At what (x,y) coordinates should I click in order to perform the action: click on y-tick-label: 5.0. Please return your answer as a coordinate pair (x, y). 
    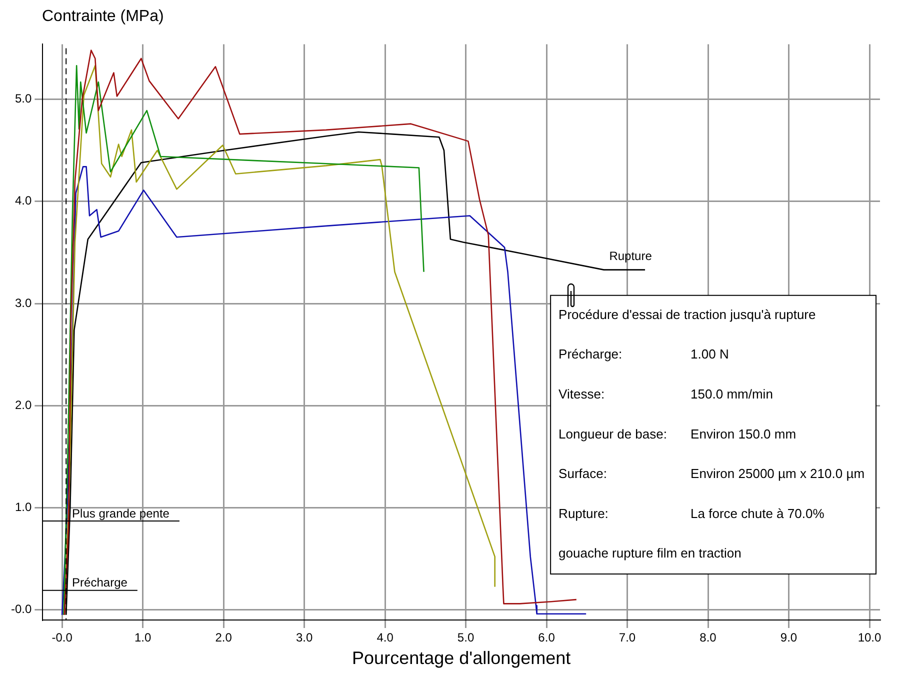
    Looking at the image, I should click on (23, 99).